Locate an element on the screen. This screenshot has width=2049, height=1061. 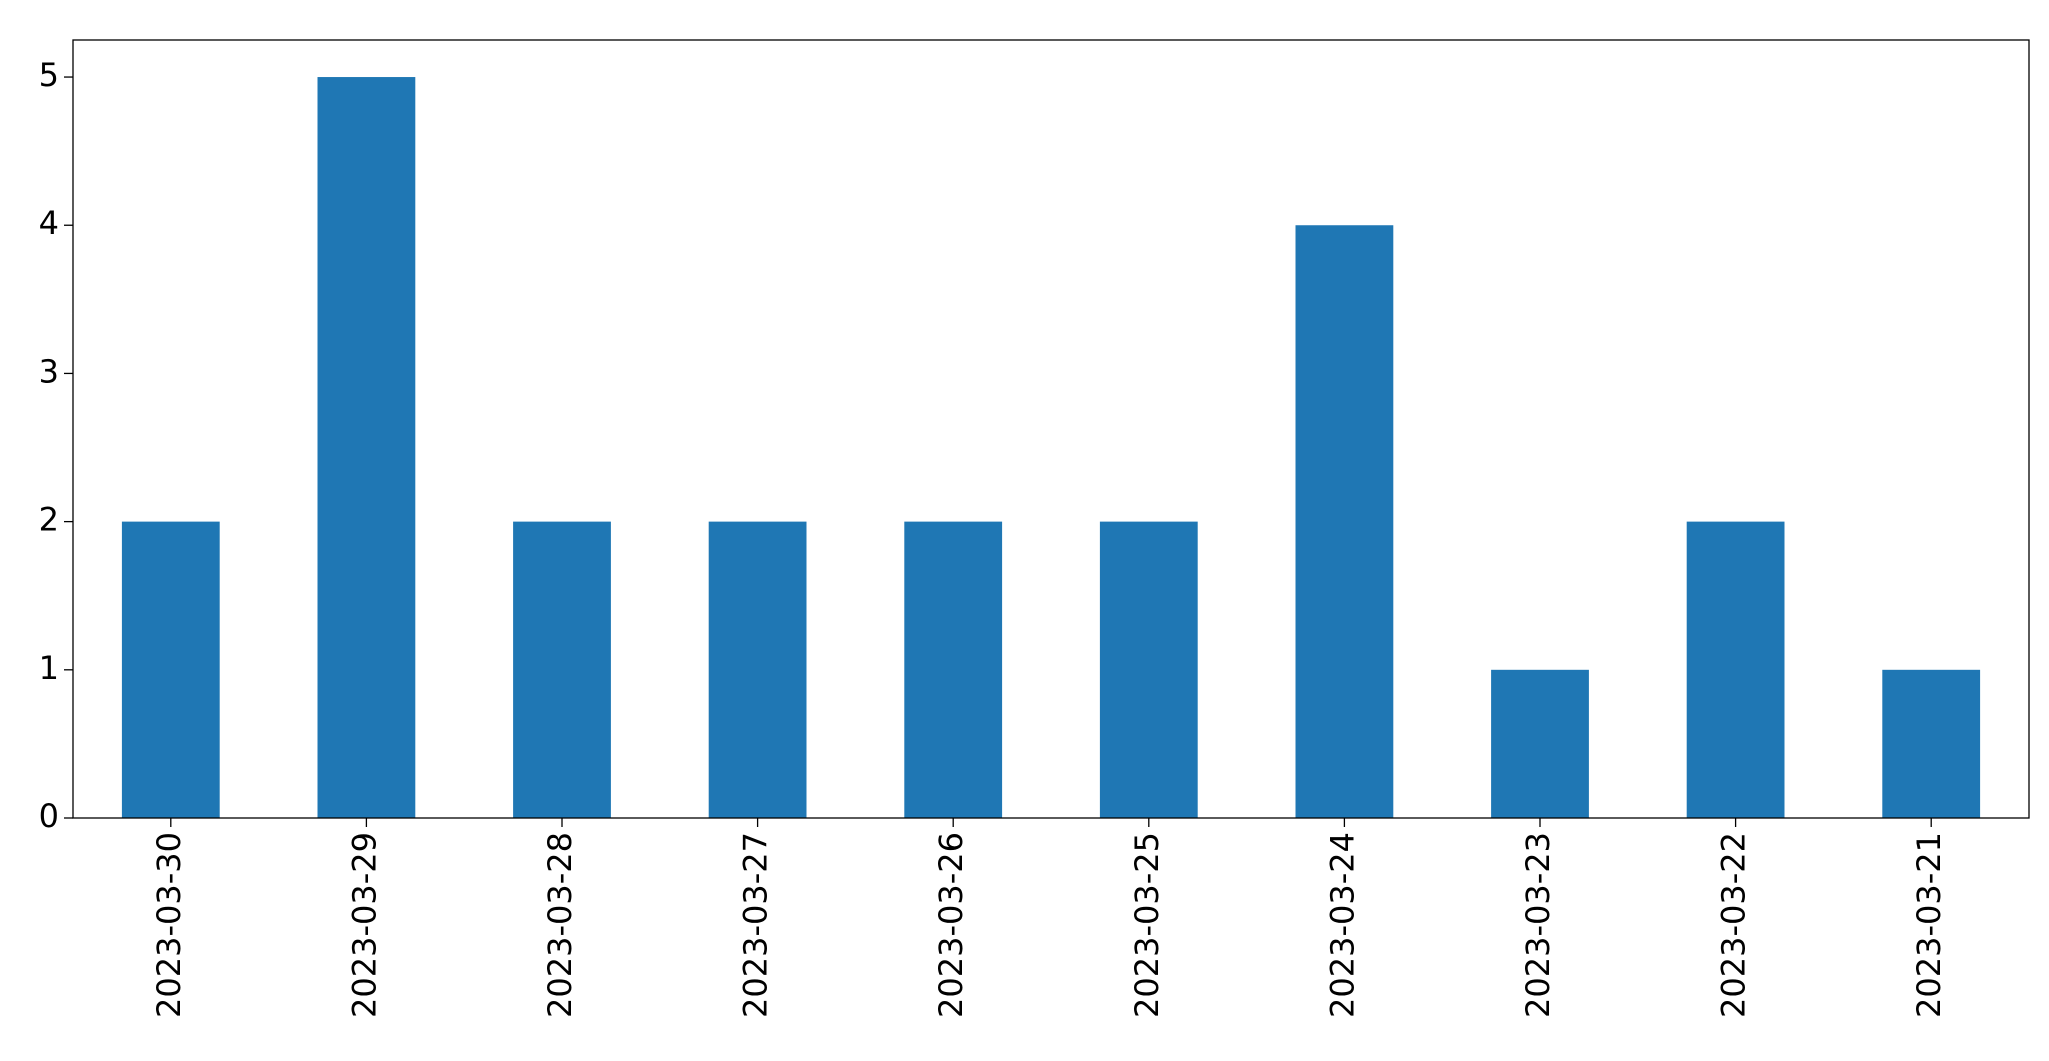
y-tick-label: 4 is located at coordinates (49, 223).